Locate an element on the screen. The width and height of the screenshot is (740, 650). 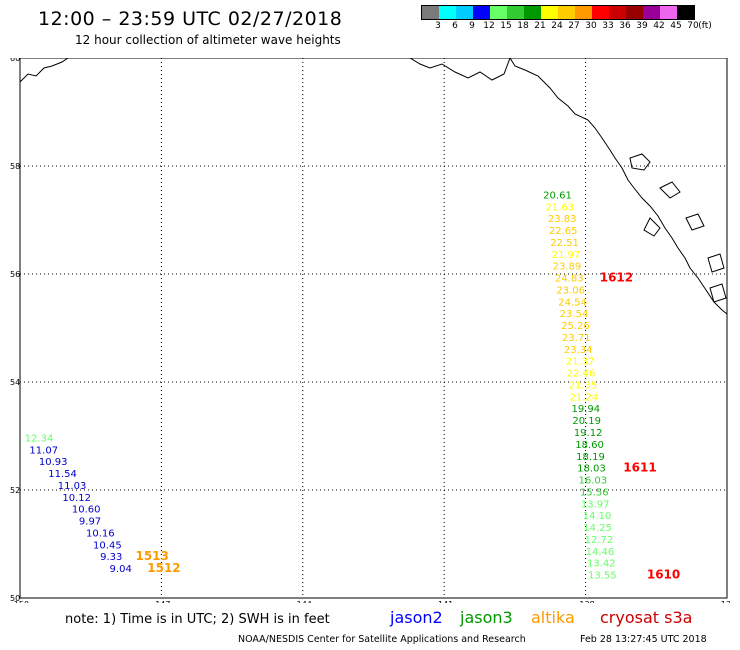
page-title: 12:00 – 23:59 UTC 02/27/2018 is located at coordinates (190, 19).